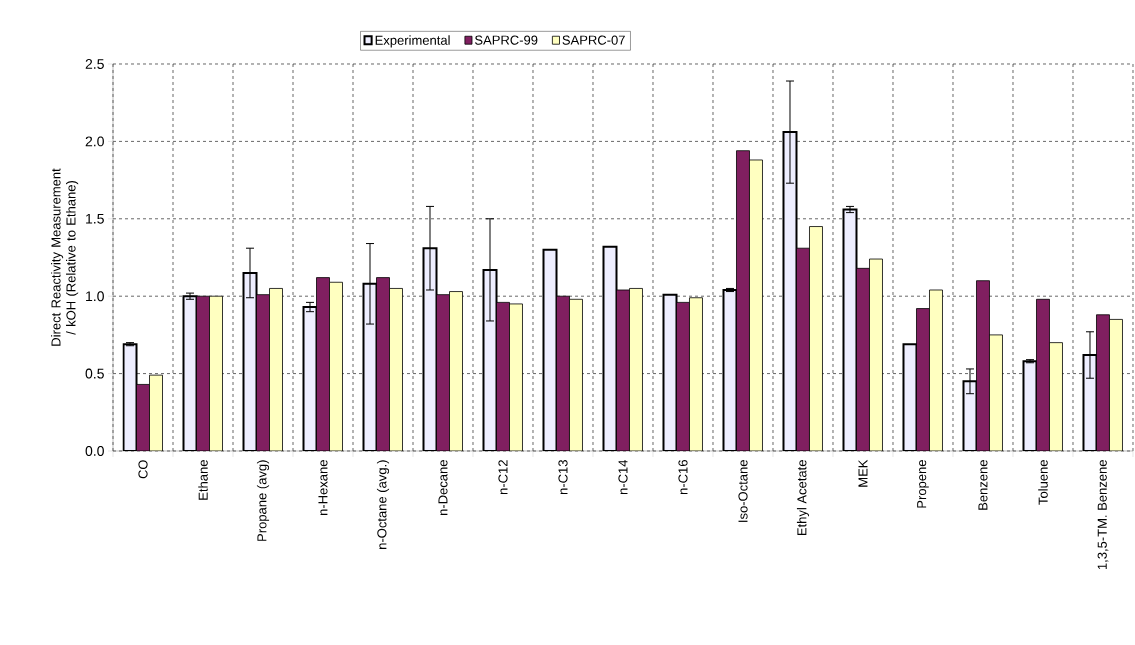 Image resolution: width=1135 pixels, height=645 pixels. I want to click on y-tick-label: 2.0, so click(94, 141).